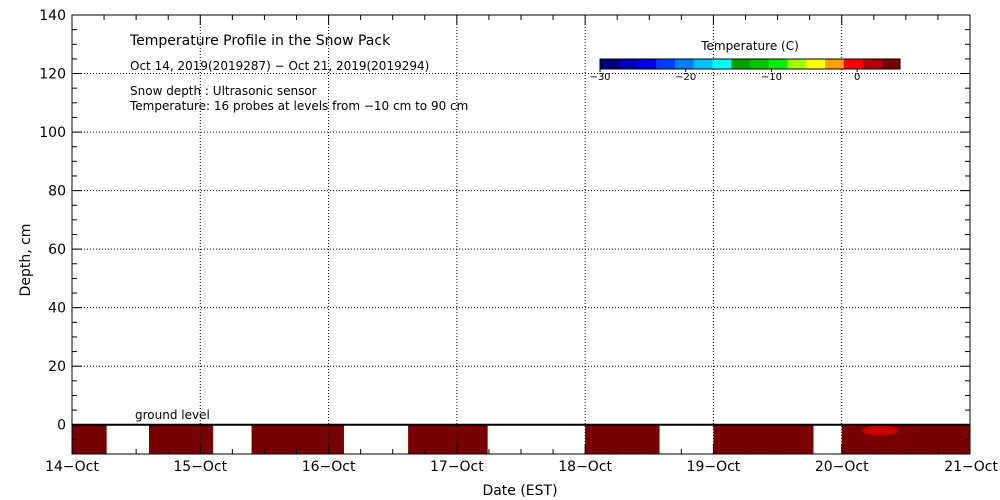 The height and width of the screenshot is (500, 1000). I want to click on colorbar-tick-label-1: −20, so click(685, 77).